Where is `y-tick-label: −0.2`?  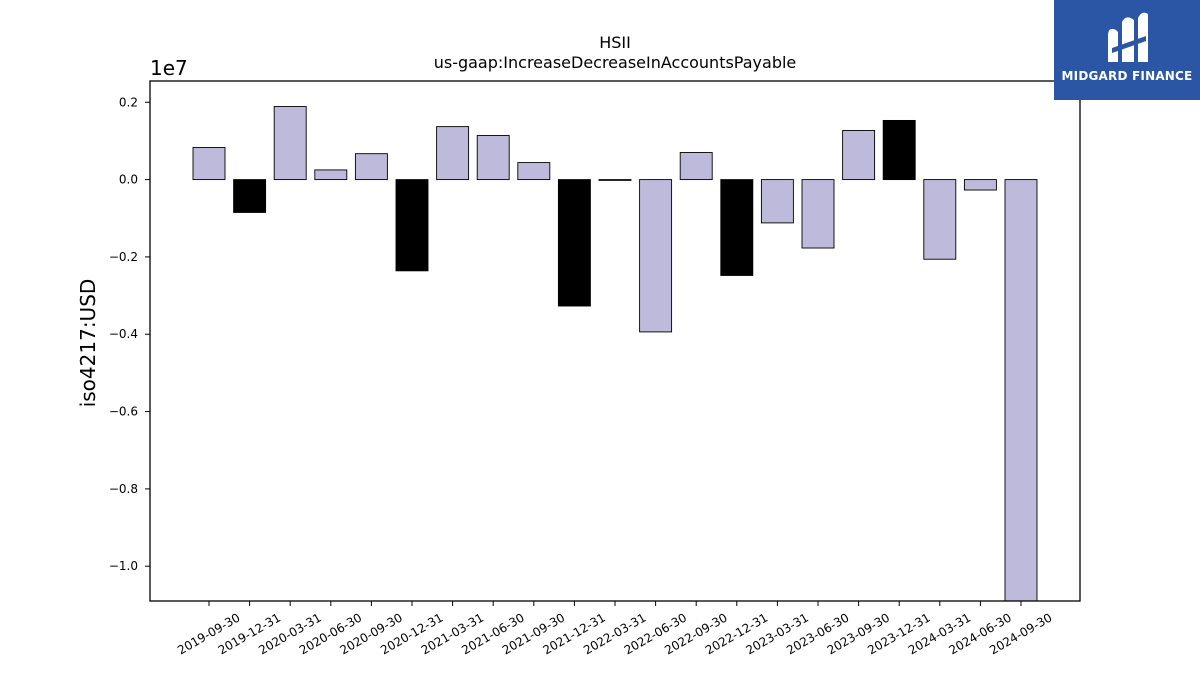 y-tick-label: −0.2 is located at coordinates (123, 257).